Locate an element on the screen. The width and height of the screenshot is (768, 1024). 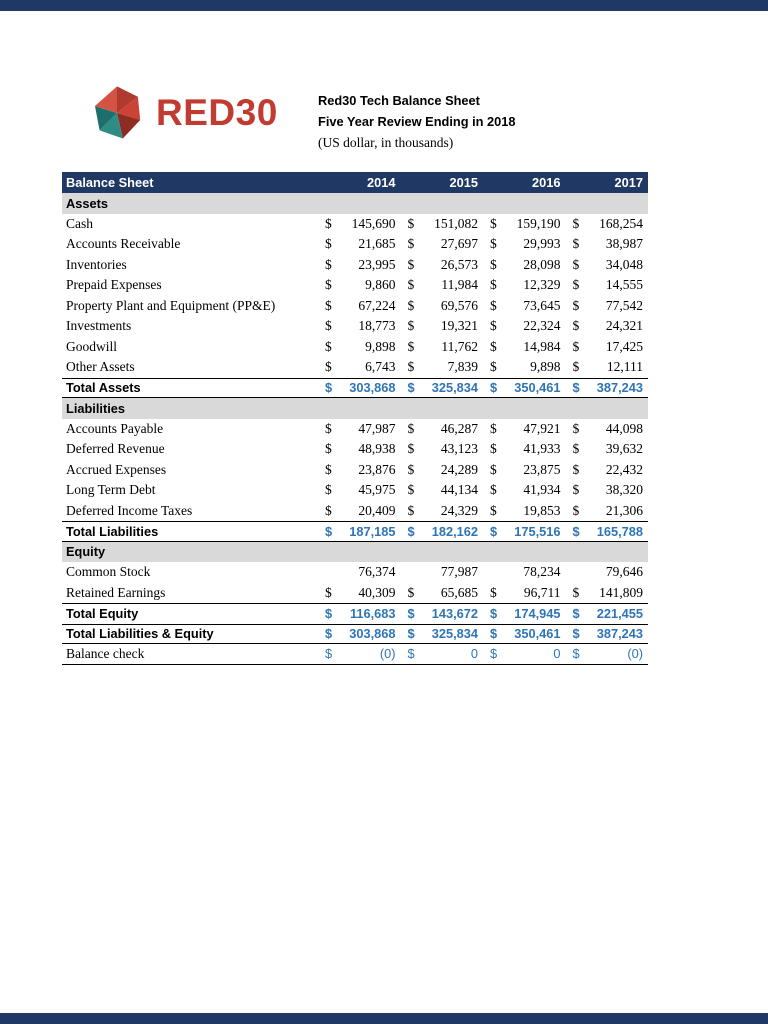
amount: 38,320 is located at coordinates (624, 490).